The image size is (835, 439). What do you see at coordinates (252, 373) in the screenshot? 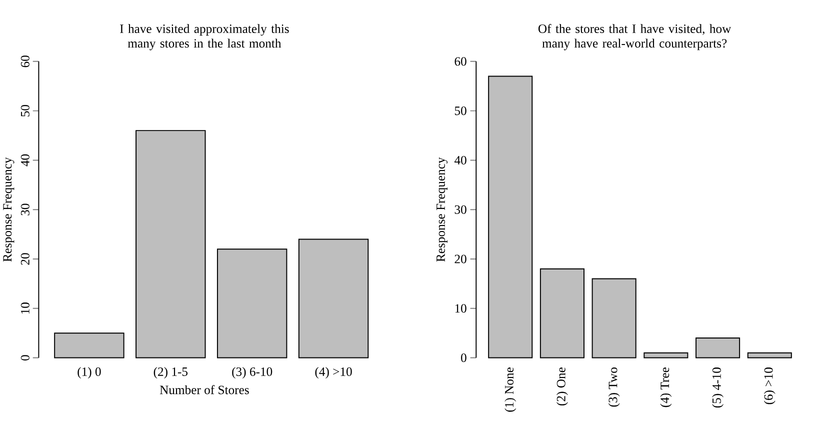
I see `x-tick-label: (3) 6-10` at bounding box center [252, 373].